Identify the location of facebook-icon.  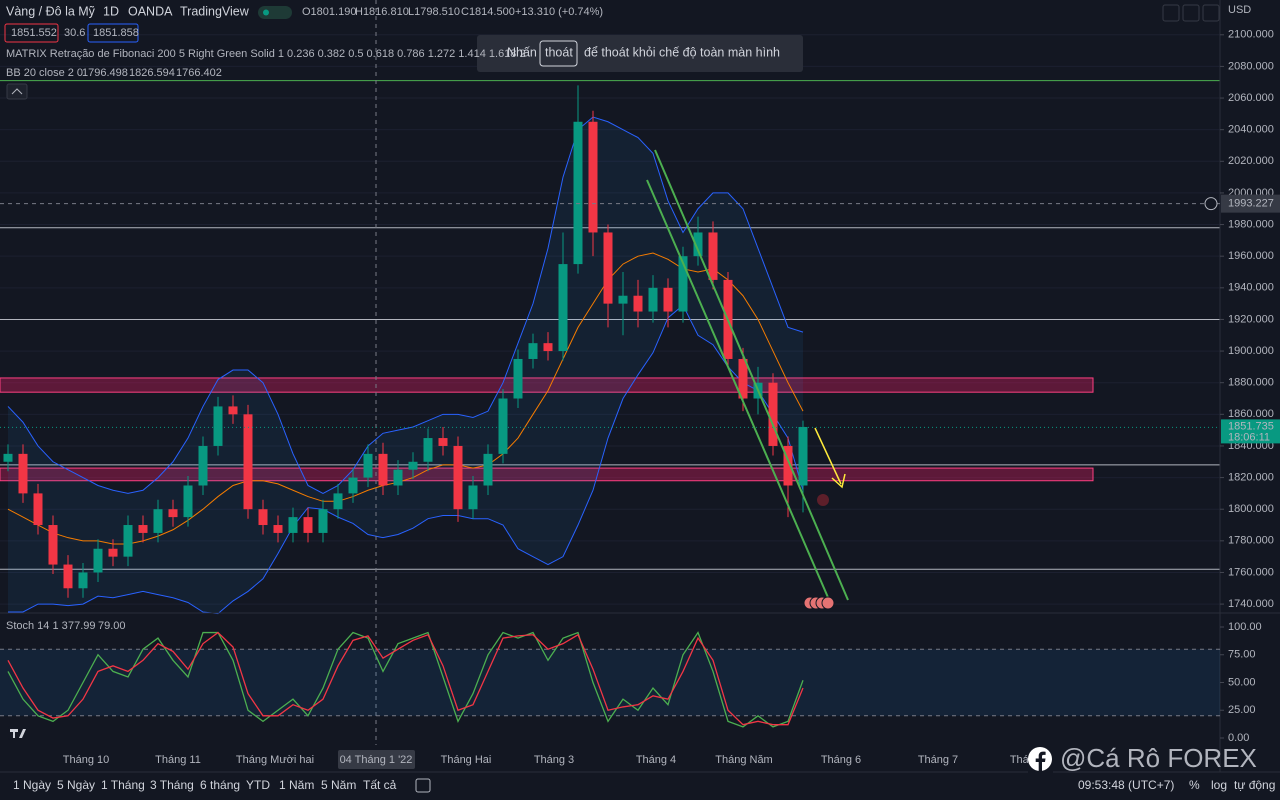
(1040, 759).